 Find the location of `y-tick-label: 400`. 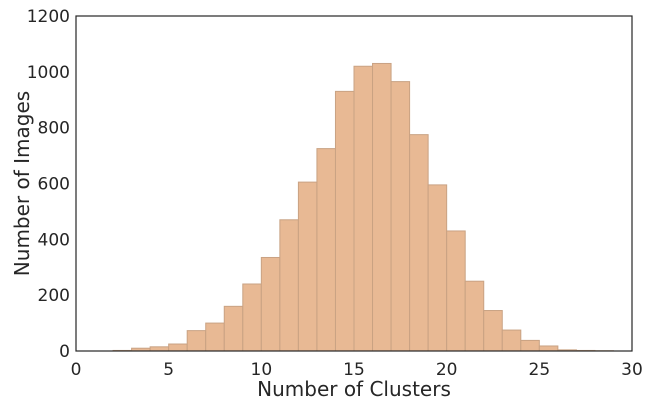

y-tick-label: 400 is located at coordinates (54, 240).